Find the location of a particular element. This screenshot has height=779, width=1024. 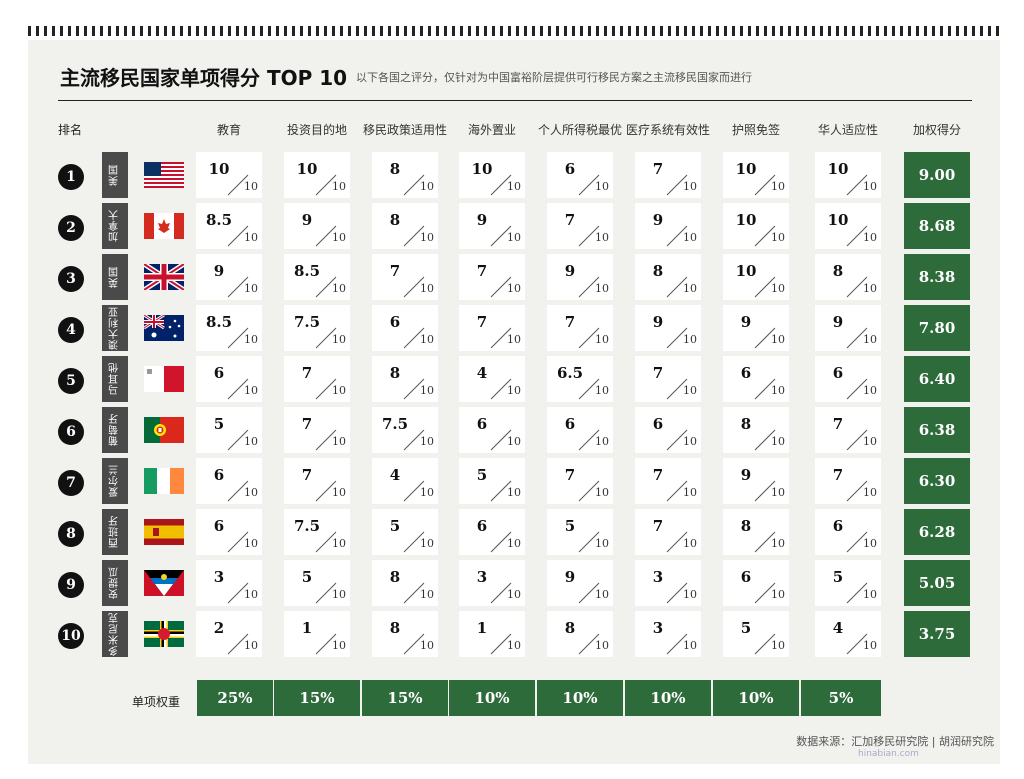

score-value: 2 is located at coordinates (219, 628).